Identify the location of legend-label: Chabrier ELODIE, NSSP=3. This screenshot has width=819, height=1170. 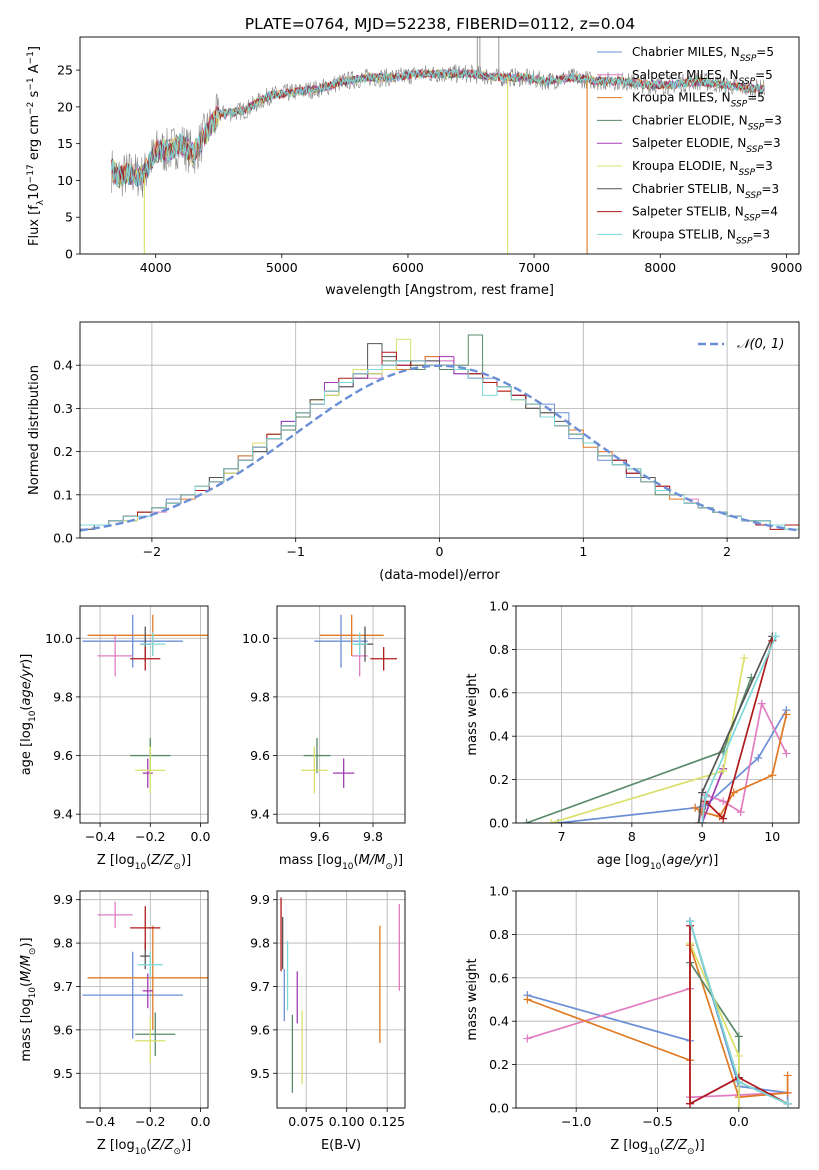
(707, 122).